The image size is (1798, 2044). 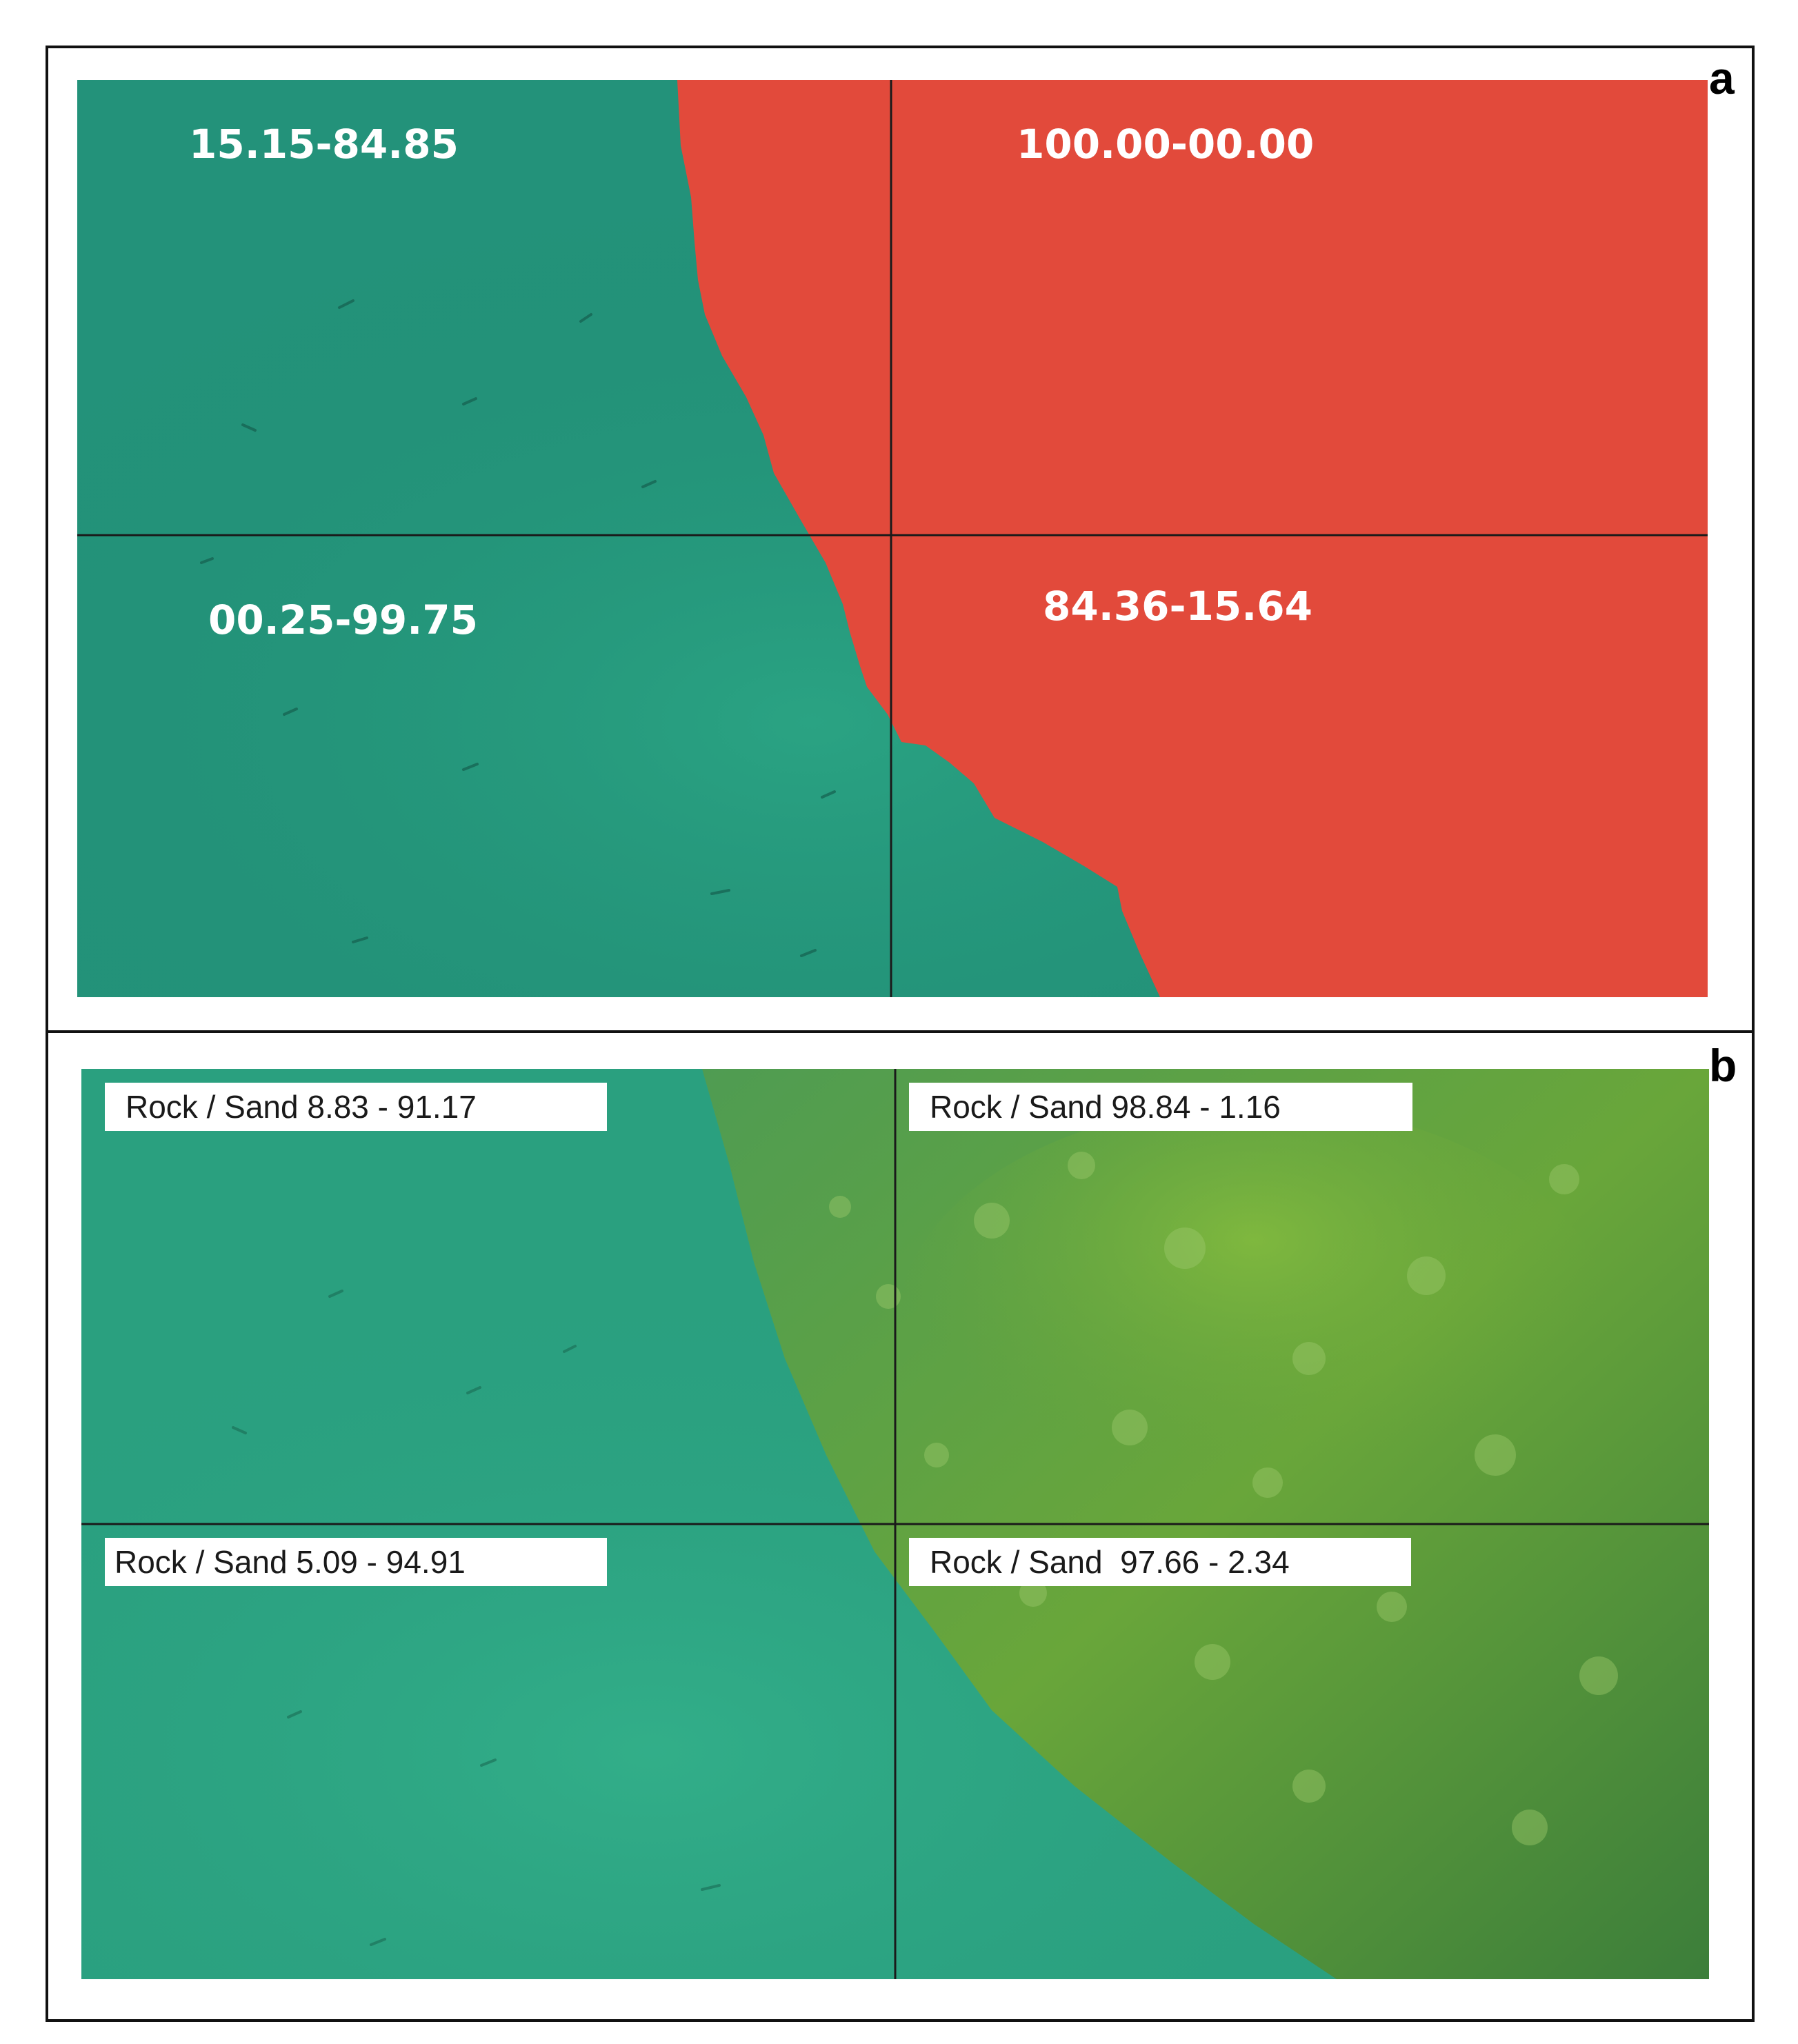 What do you see at coordinates (1722, 77) in the screenshot?
I see `panel-a-label: a` at bounding box center [1722, 77].